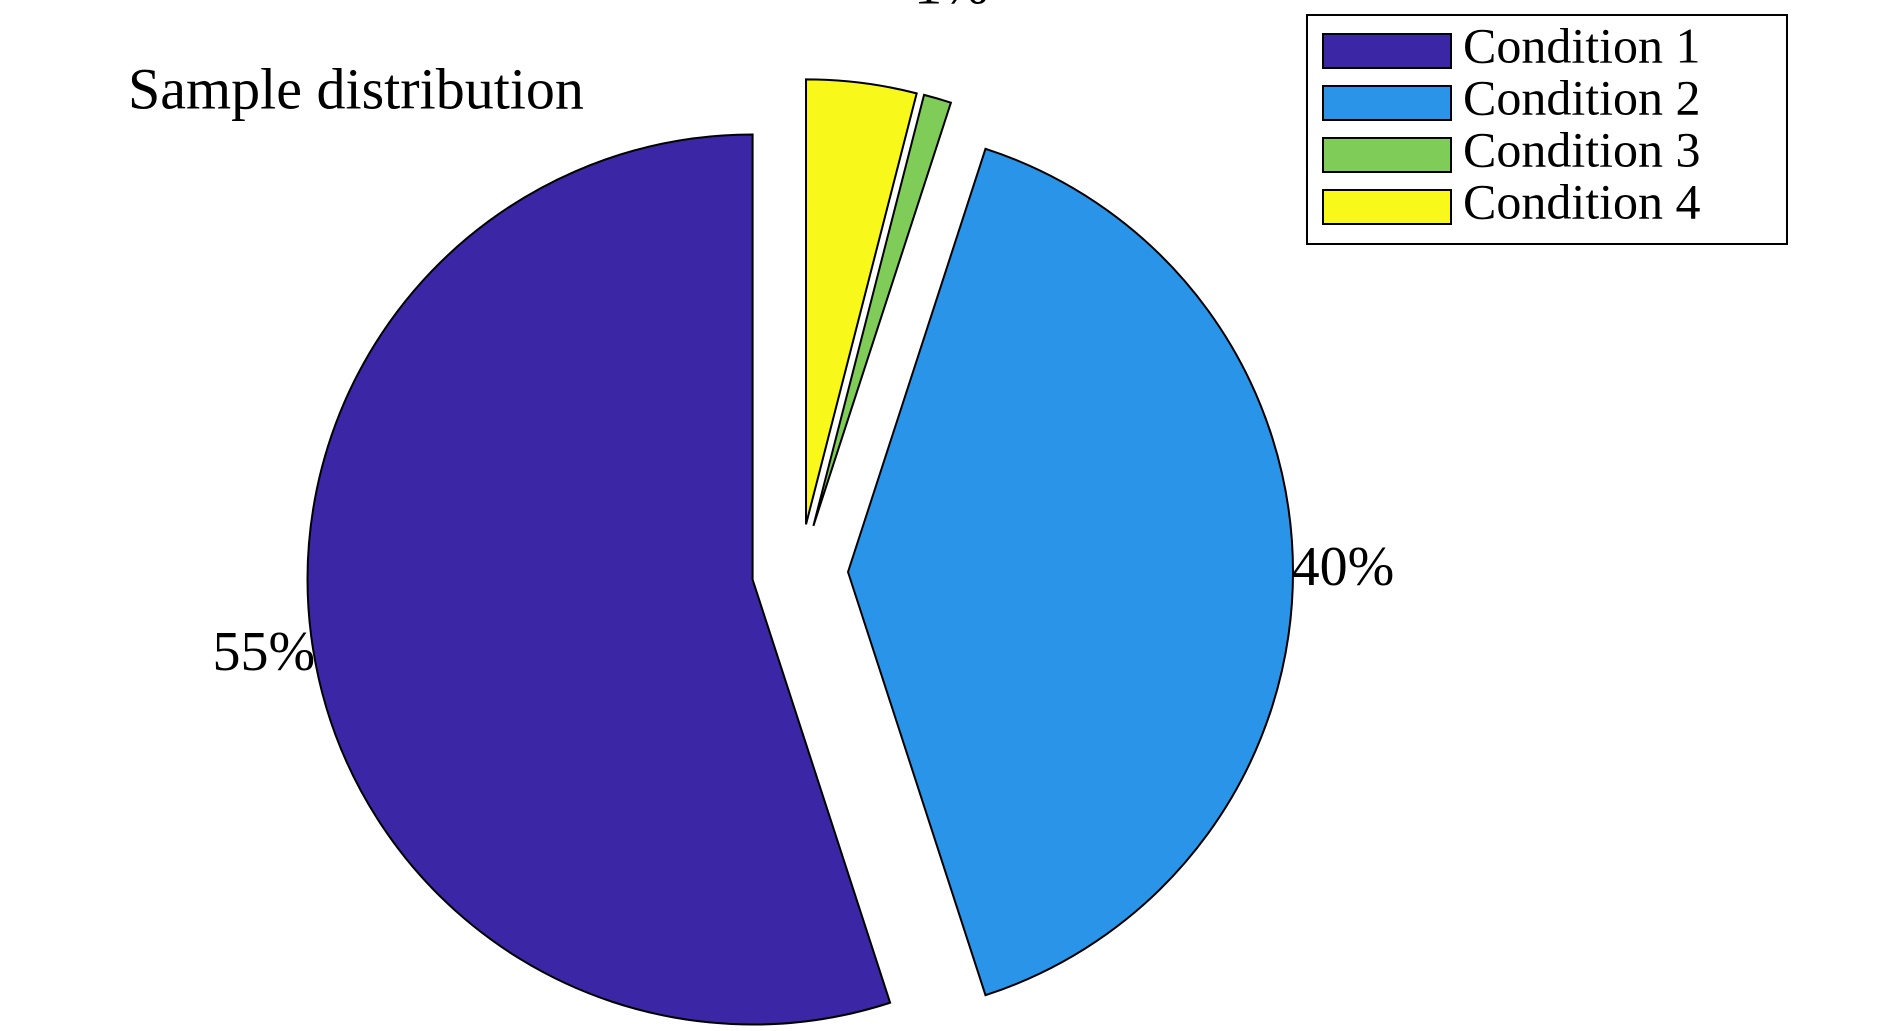 Image resolution: width=1890 pixels, height=1031 pixels. Describe the element at coordinates (1343, 567) in the screenshot. I see `slice-label: 40%` at that location.